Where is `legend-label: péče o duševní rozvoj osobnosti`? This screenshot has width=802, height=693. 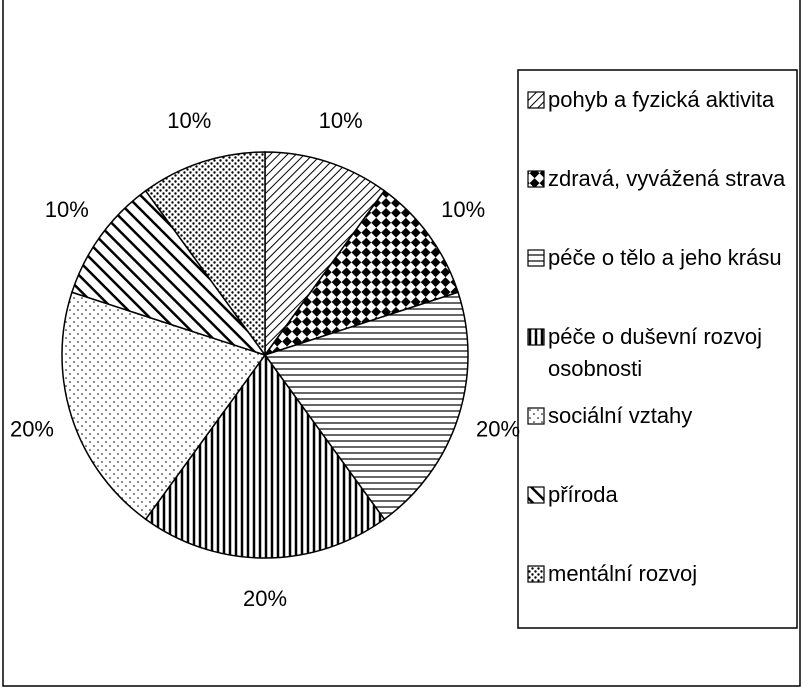
legend-label: péče o duševní rozvoj osobnosti is located at coordinates (655, 352).